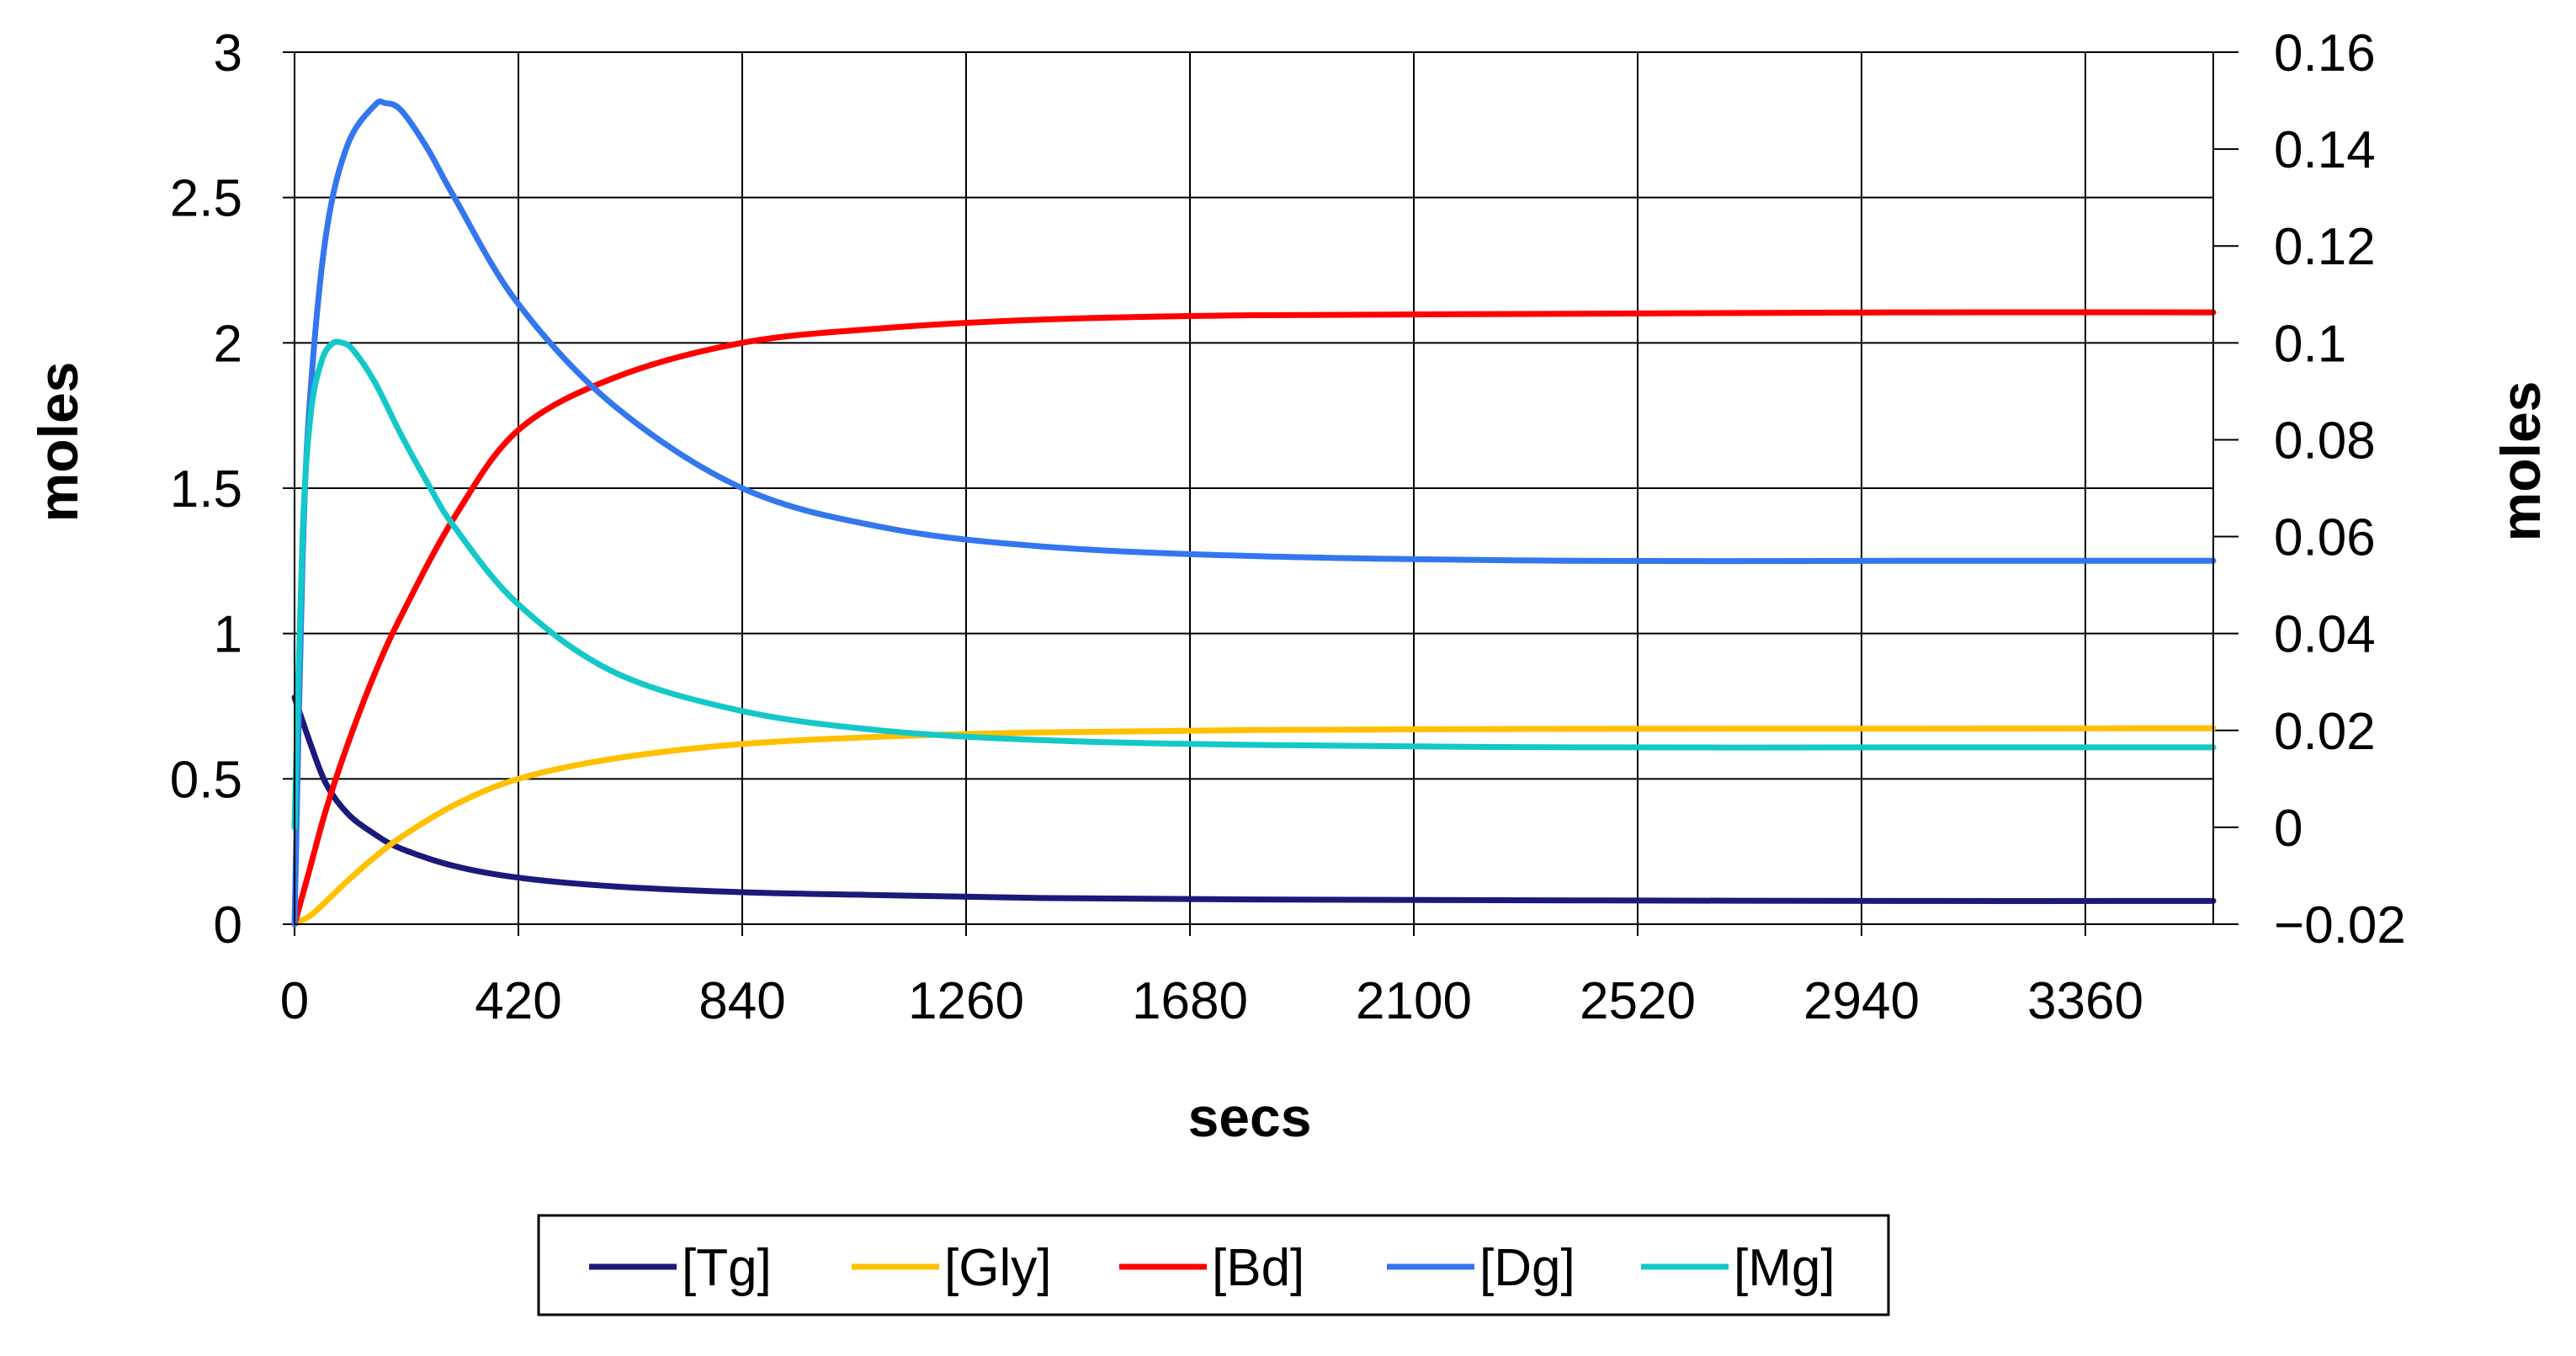  Describe the element at coordinates (228, 344) in the screenshot. I see `y-tick-label: 2` at that location.